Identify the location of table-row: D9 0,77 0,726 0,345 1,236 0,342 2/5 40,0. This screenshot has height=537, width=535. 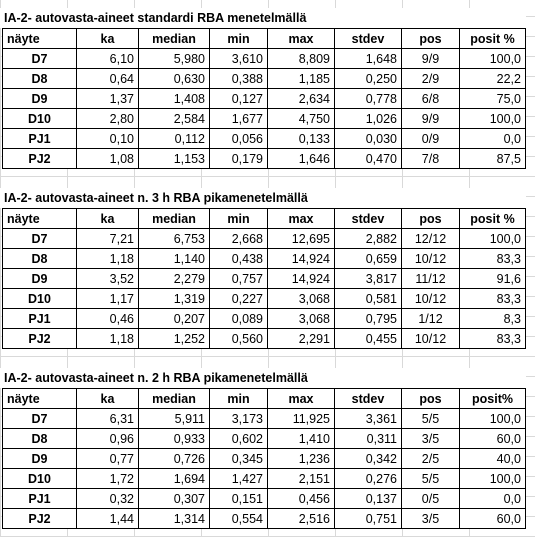
(264, 458).